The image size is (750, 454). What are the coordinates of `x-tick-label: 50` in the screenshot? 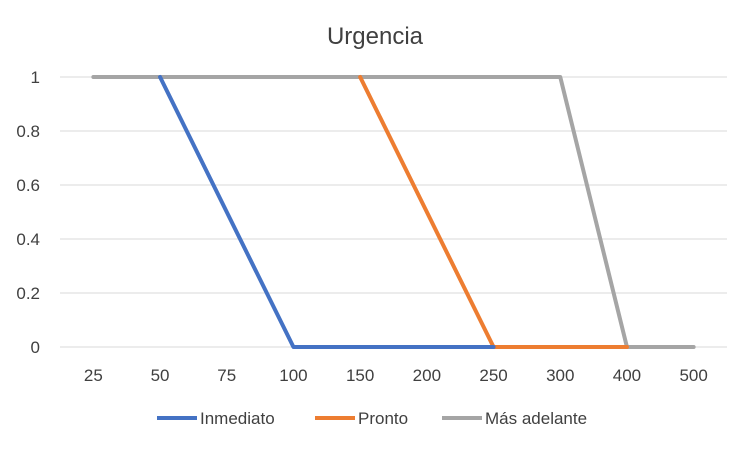 It's located at (160, 375).